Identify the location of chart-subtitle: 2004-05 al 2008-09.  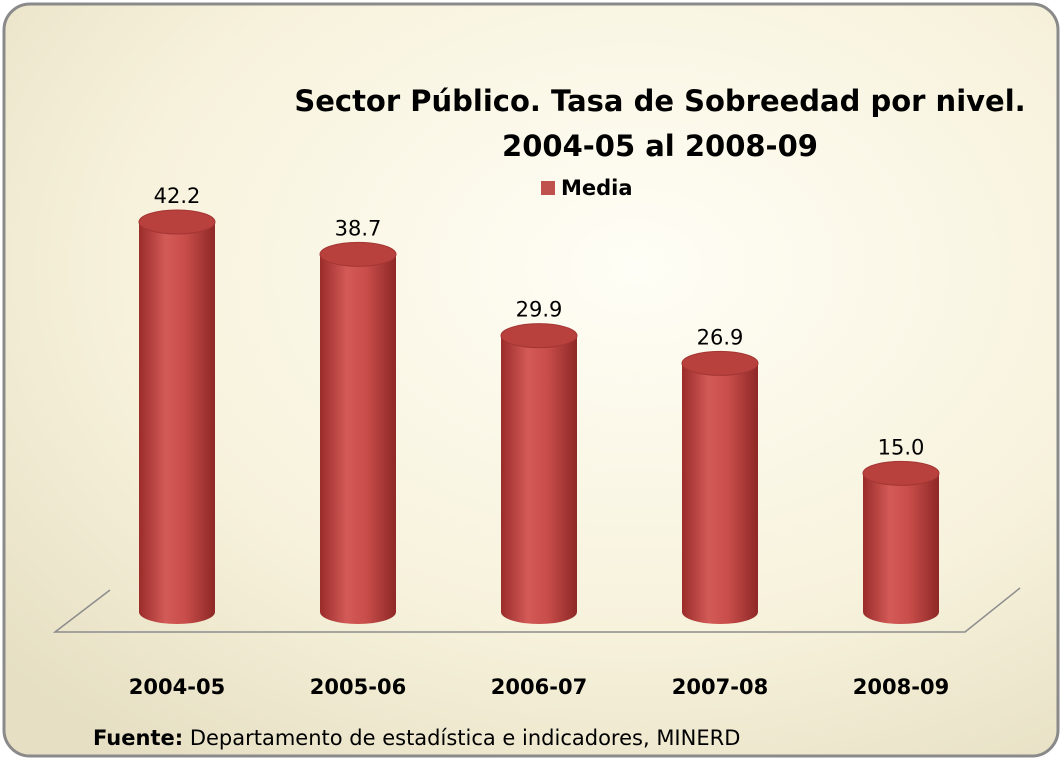
(660, 146).